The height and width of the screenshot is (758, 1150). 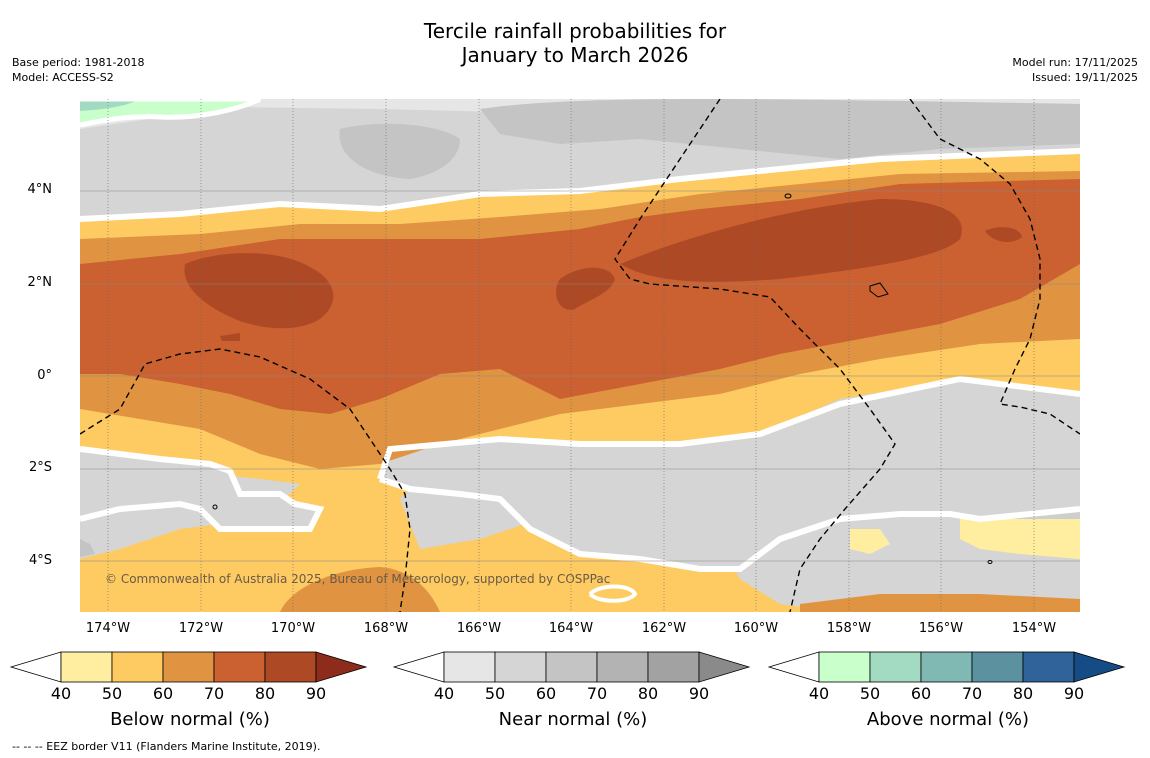 I want to click on meta-right: Model run: 17/11/2025 Issued: 19/11/2025, so click(x=1075, y=70).